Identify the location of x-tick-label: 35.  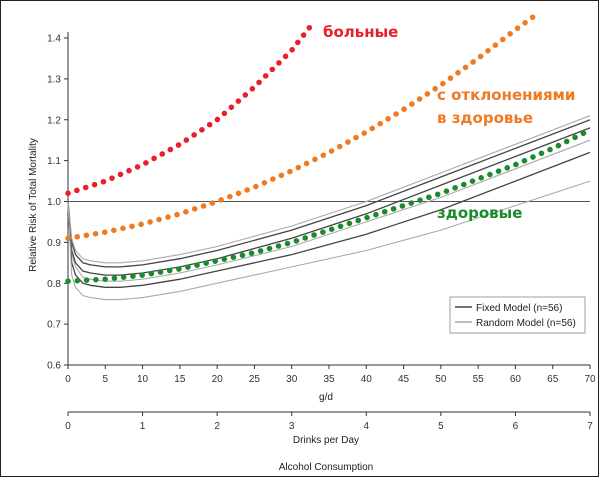
(329, 379).